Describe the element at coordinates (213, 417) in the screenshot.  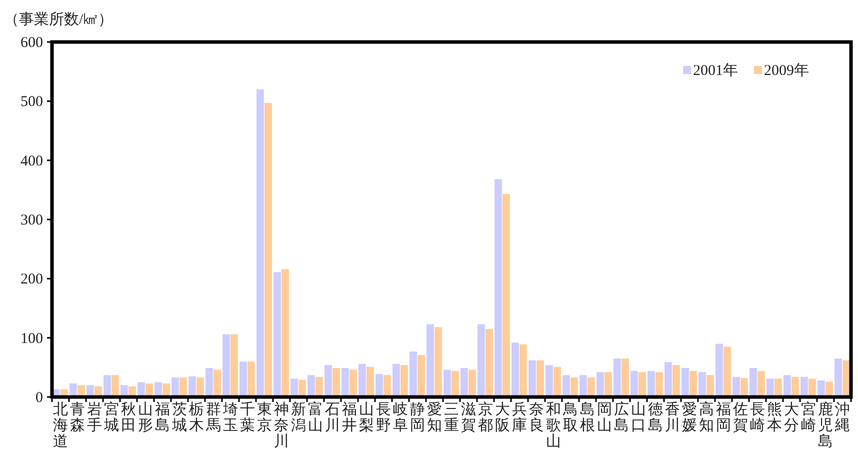
I see `x-tick-label: 群馬` at that location.